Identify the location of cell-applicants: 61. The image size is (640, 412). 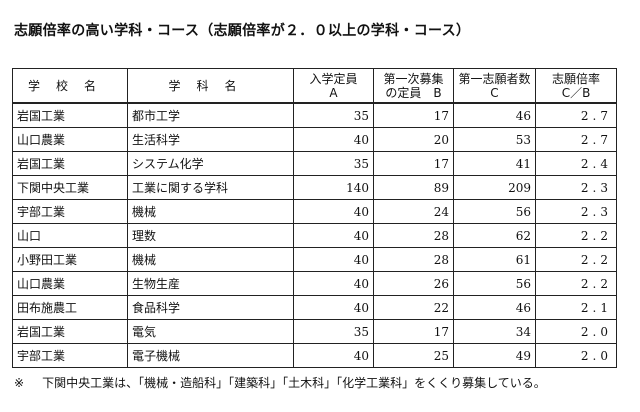
(494, 259).